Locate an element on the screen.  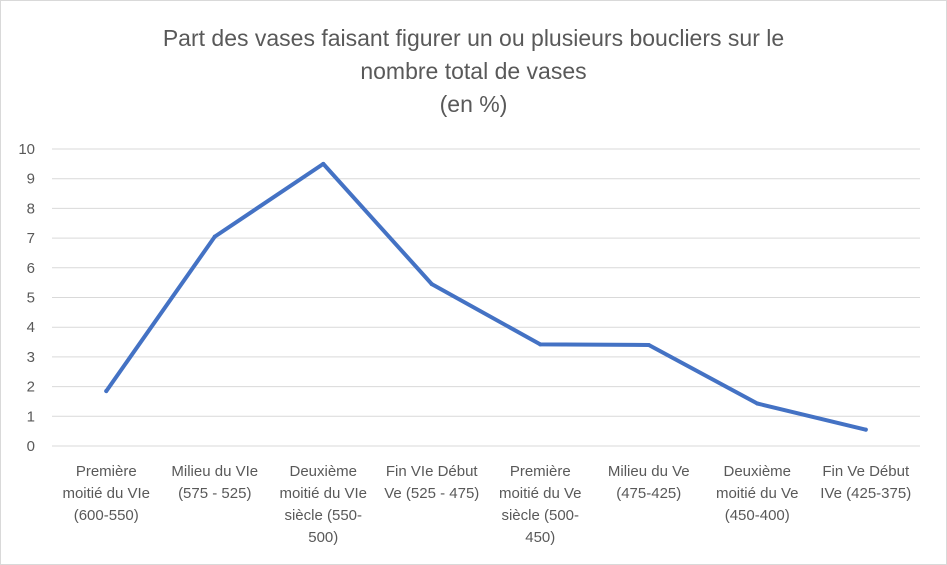
y-tick-label-3: 3 is located at coordinates (31, 357).